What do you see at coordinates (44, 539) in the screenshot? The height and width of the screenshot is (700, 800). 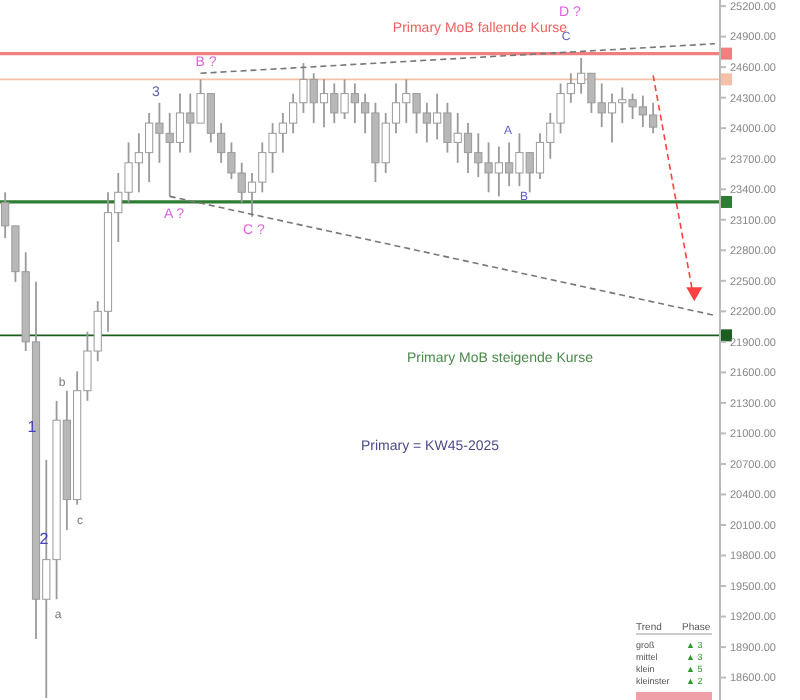 I see `annotation: 2` at bounding box center [44, 539].